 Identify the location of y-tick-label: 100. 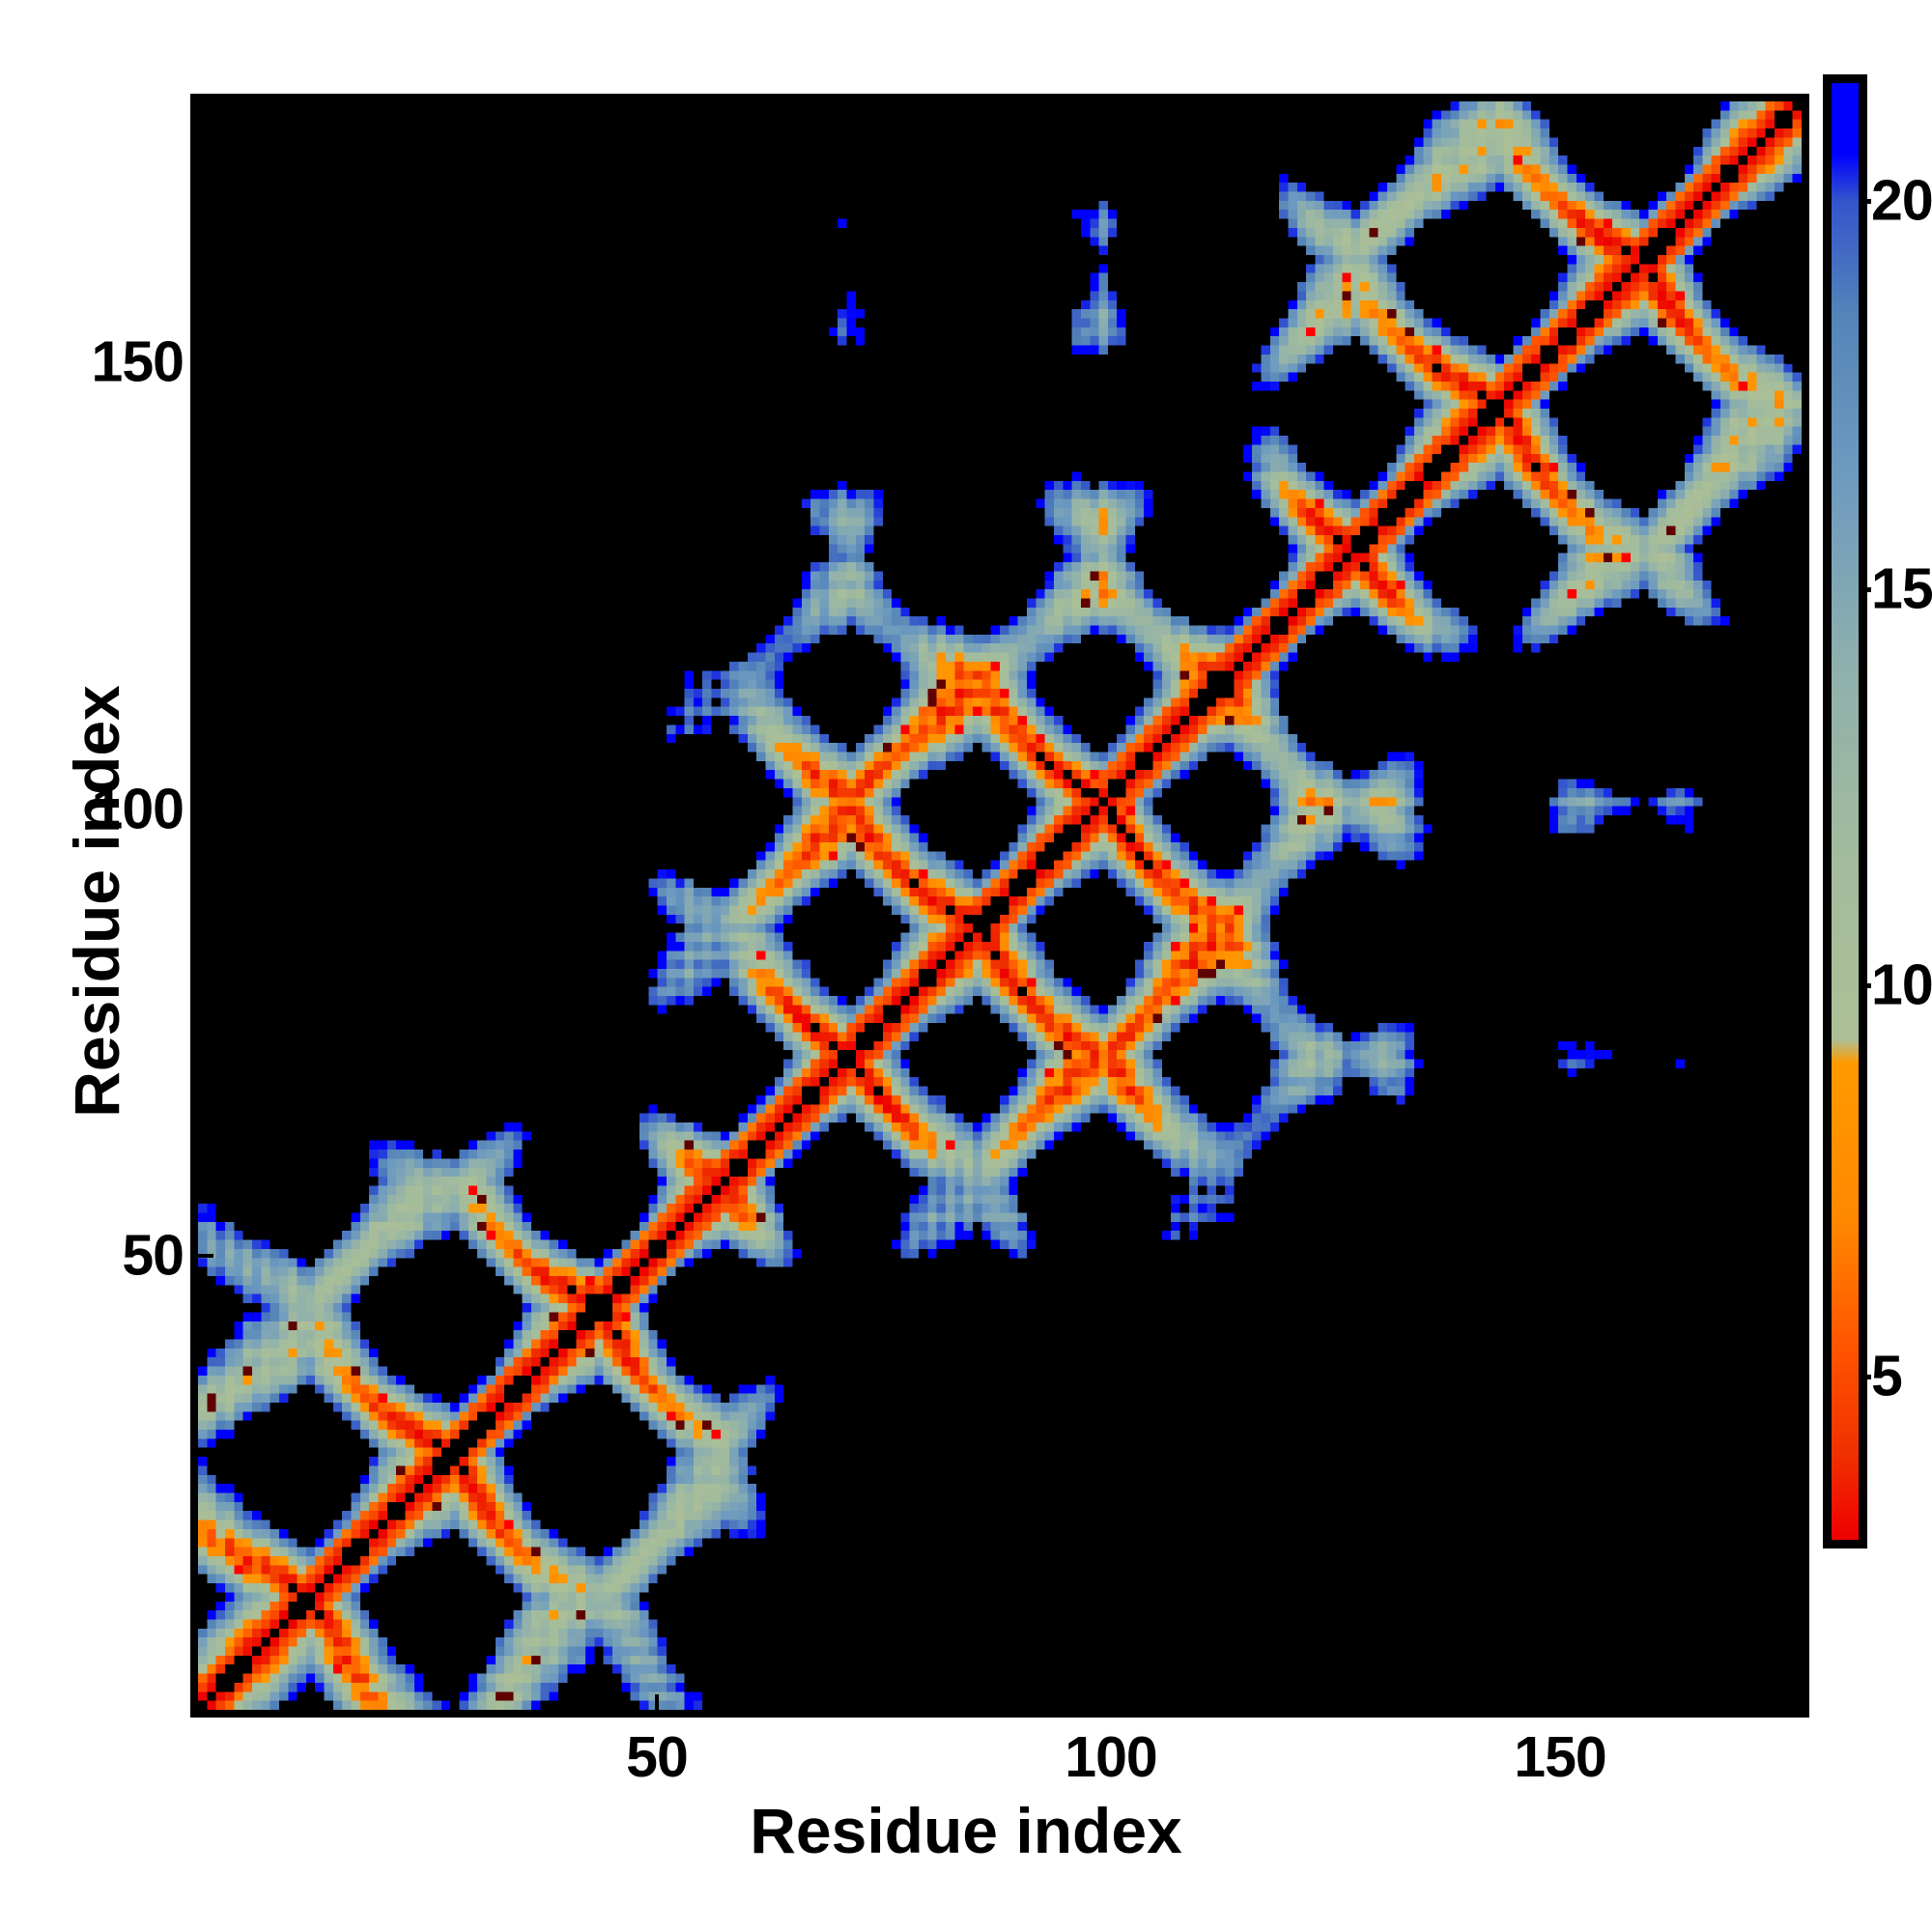
(138, 809).